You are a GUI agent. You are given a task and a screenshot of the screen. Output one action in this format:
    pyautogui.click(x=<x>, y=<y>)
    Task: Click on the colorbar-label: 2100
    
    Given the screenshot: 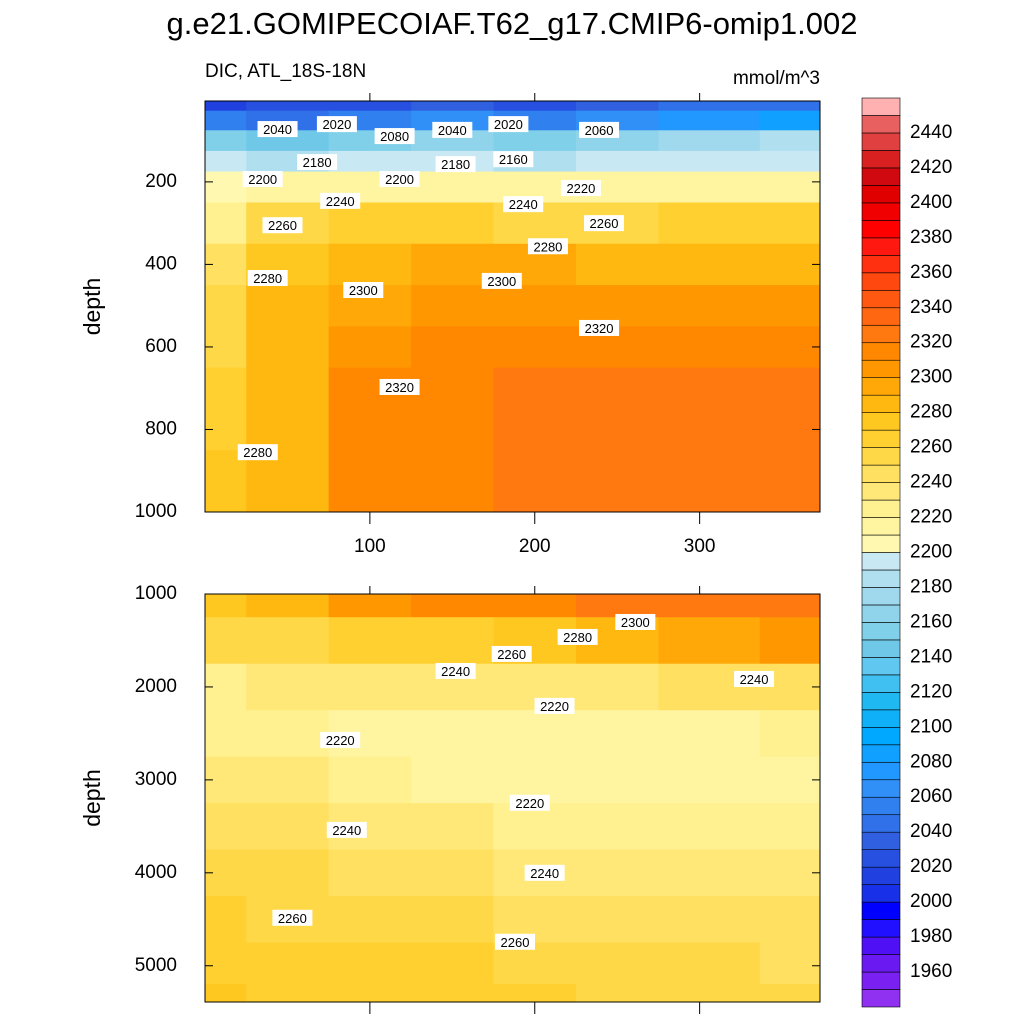 What is the action you would take?
    pyautogui.click(x=931, y=726)
    